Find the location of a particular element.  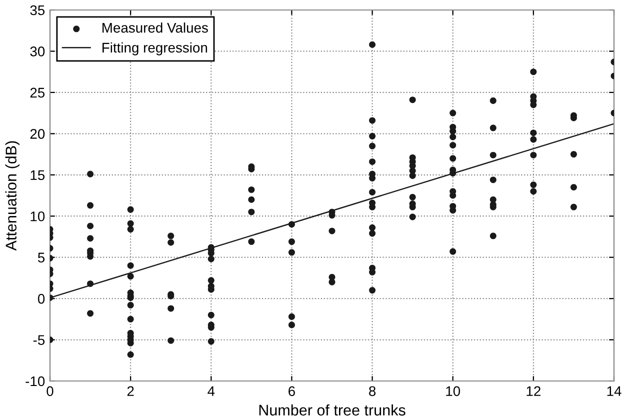

legend-label: Fitting regression is located at coordinates (155, 49).